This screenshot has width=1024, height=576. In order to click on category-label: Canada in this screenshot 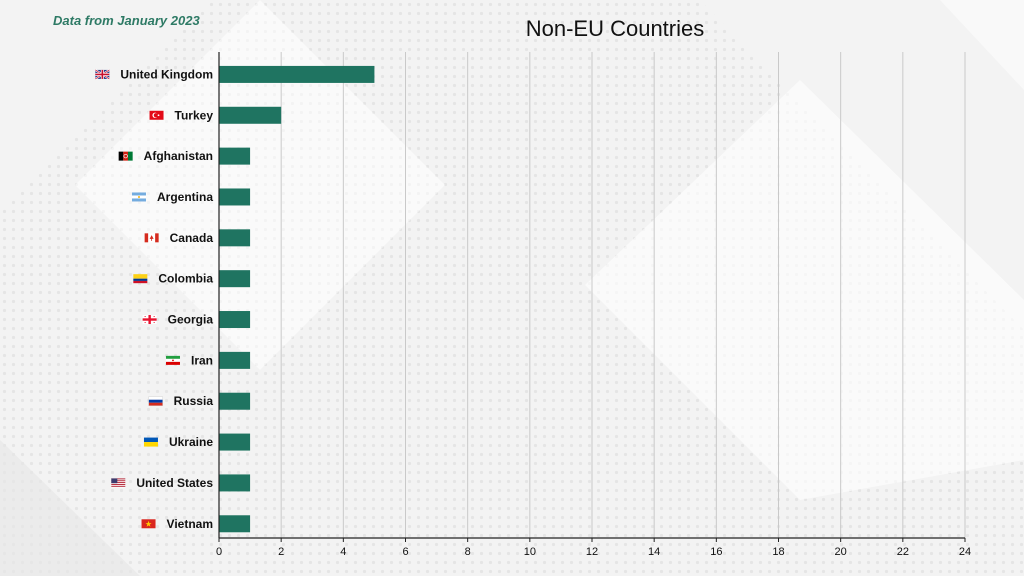, I will do `click(192, 238)`.